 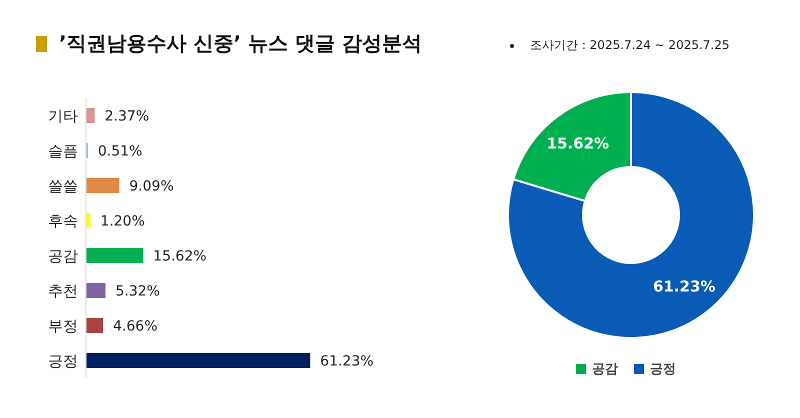 What do you see at coordinates (662, 369) in the screenshot?
I see `legend-label: 긍정` at bounding box center [662, 369].